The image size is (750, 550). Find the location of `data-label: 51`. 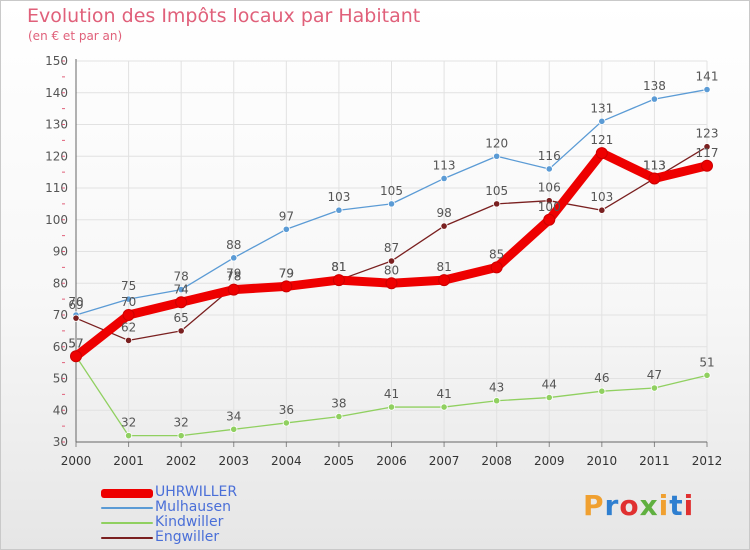

data-label: 51 is located at coordinates (706, 362).